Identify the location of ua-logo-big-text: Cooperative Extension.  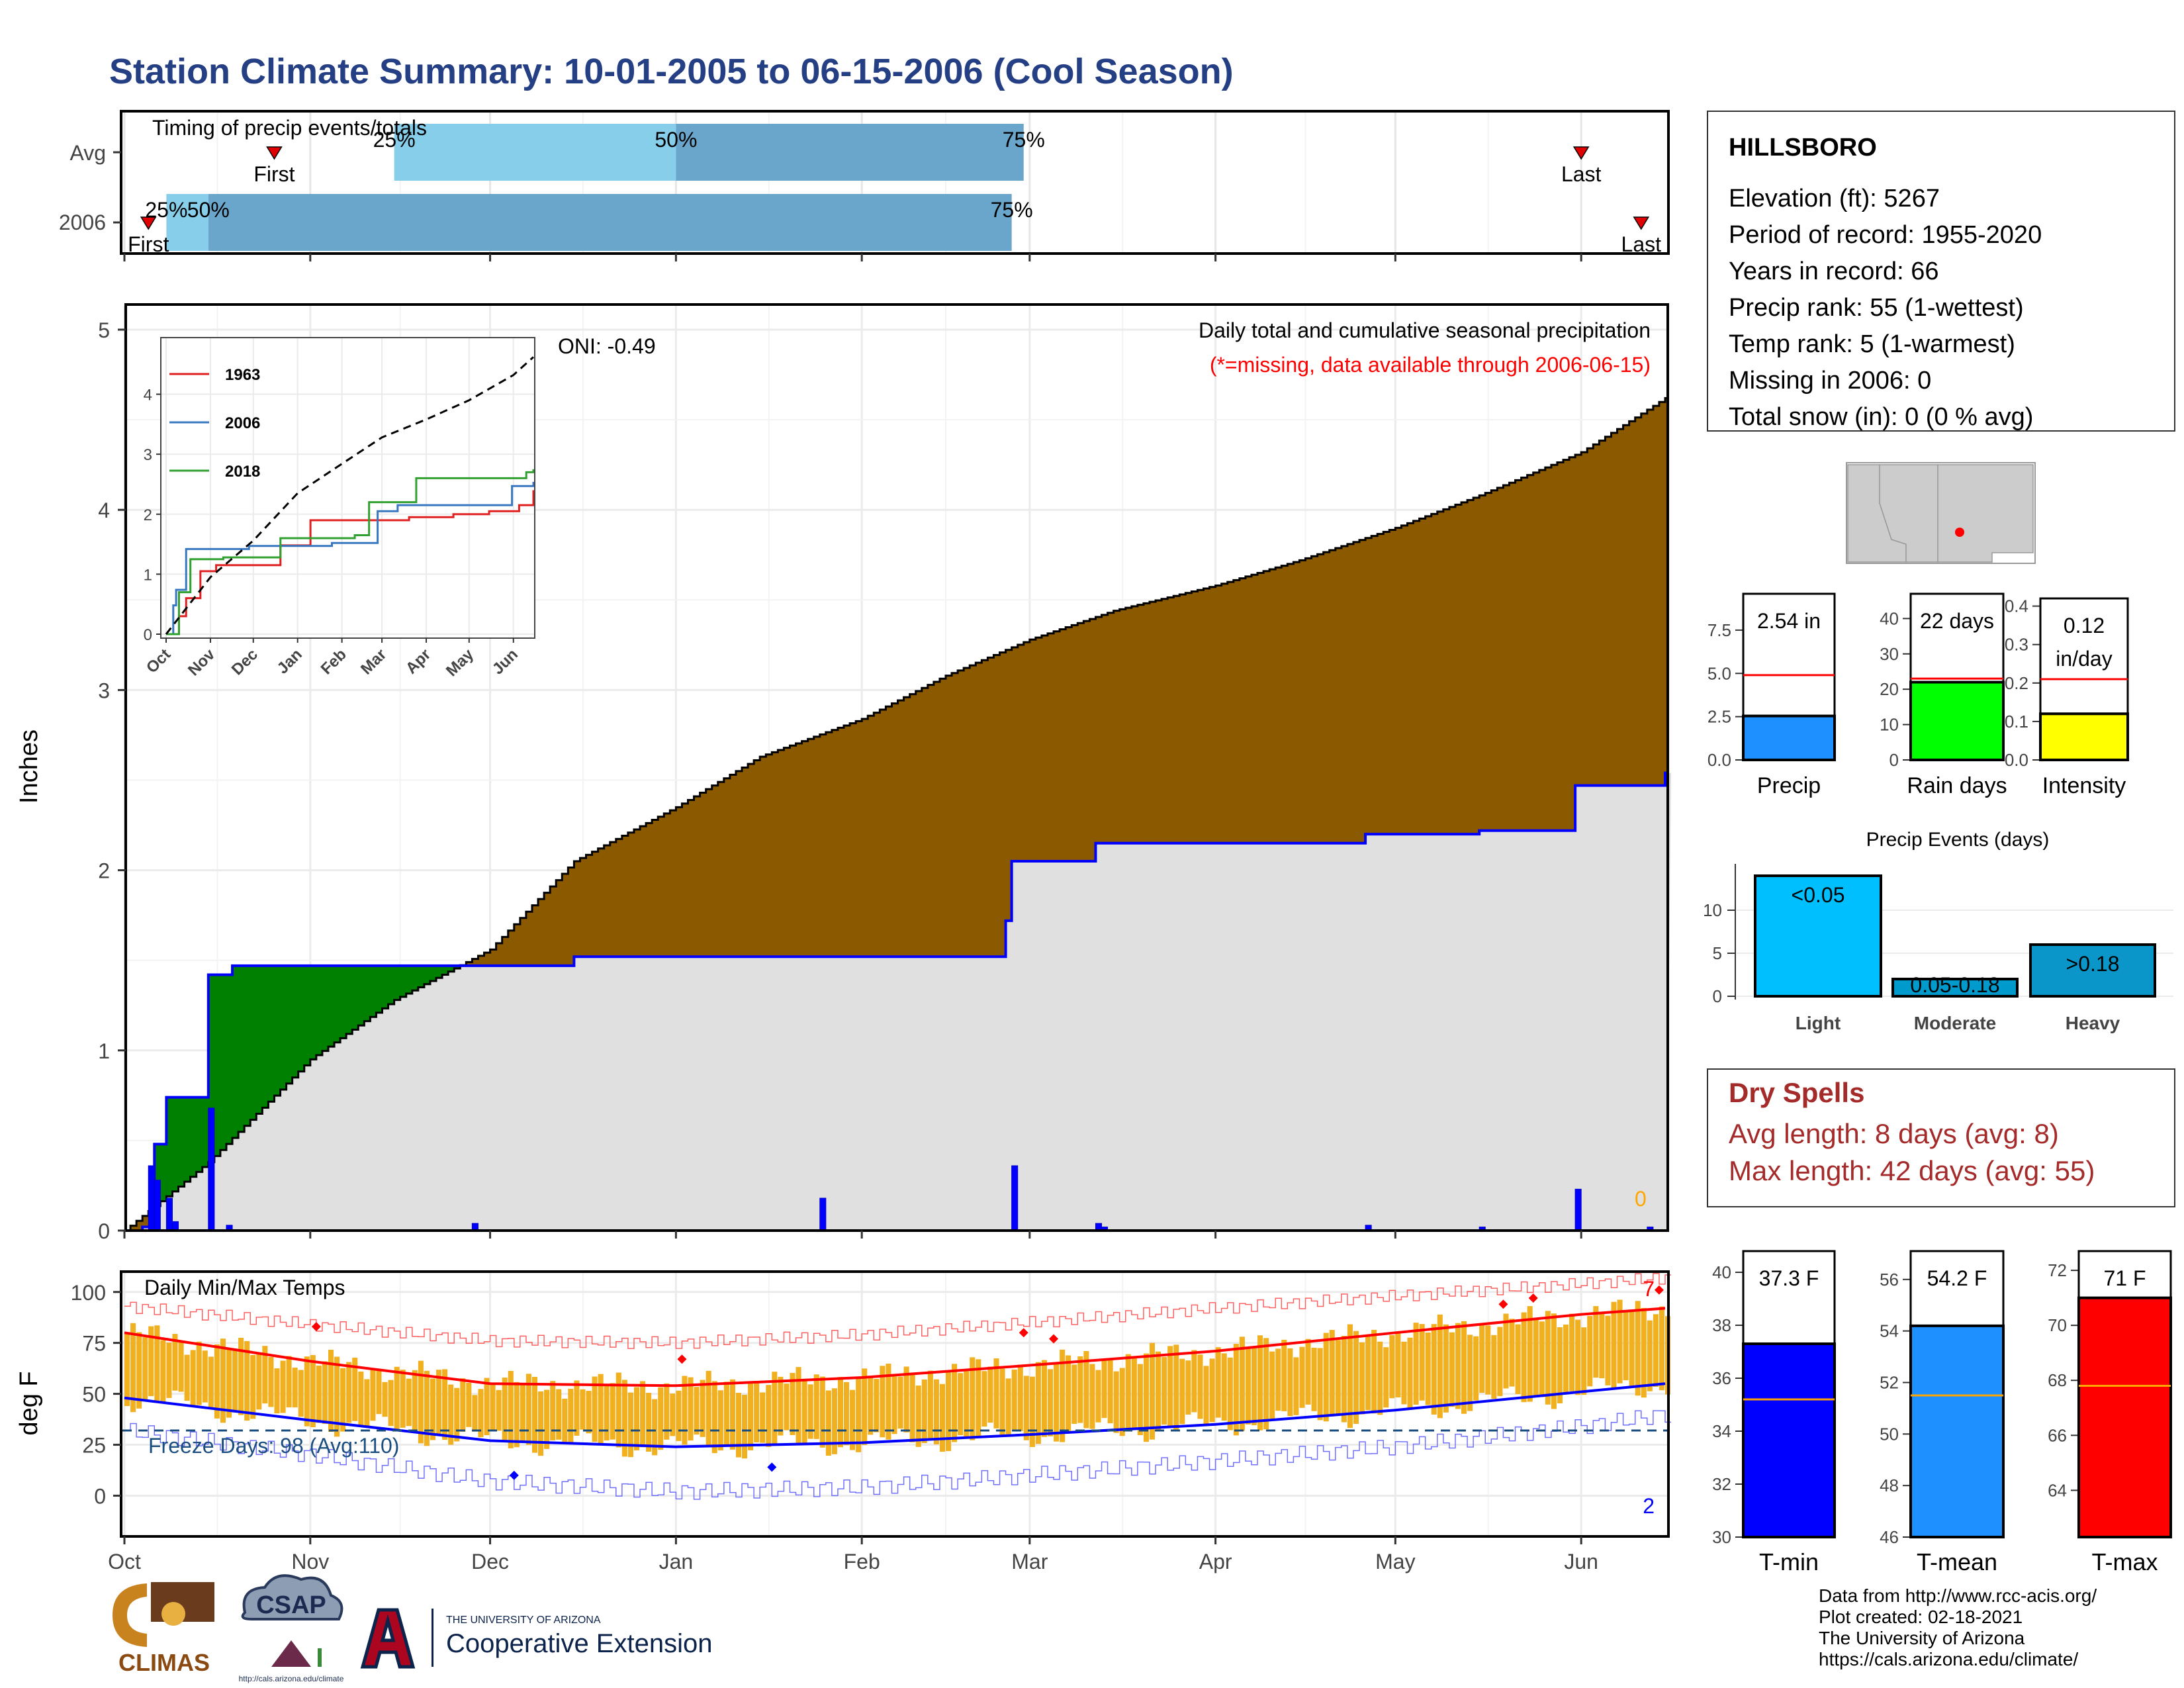
(579, 1643).